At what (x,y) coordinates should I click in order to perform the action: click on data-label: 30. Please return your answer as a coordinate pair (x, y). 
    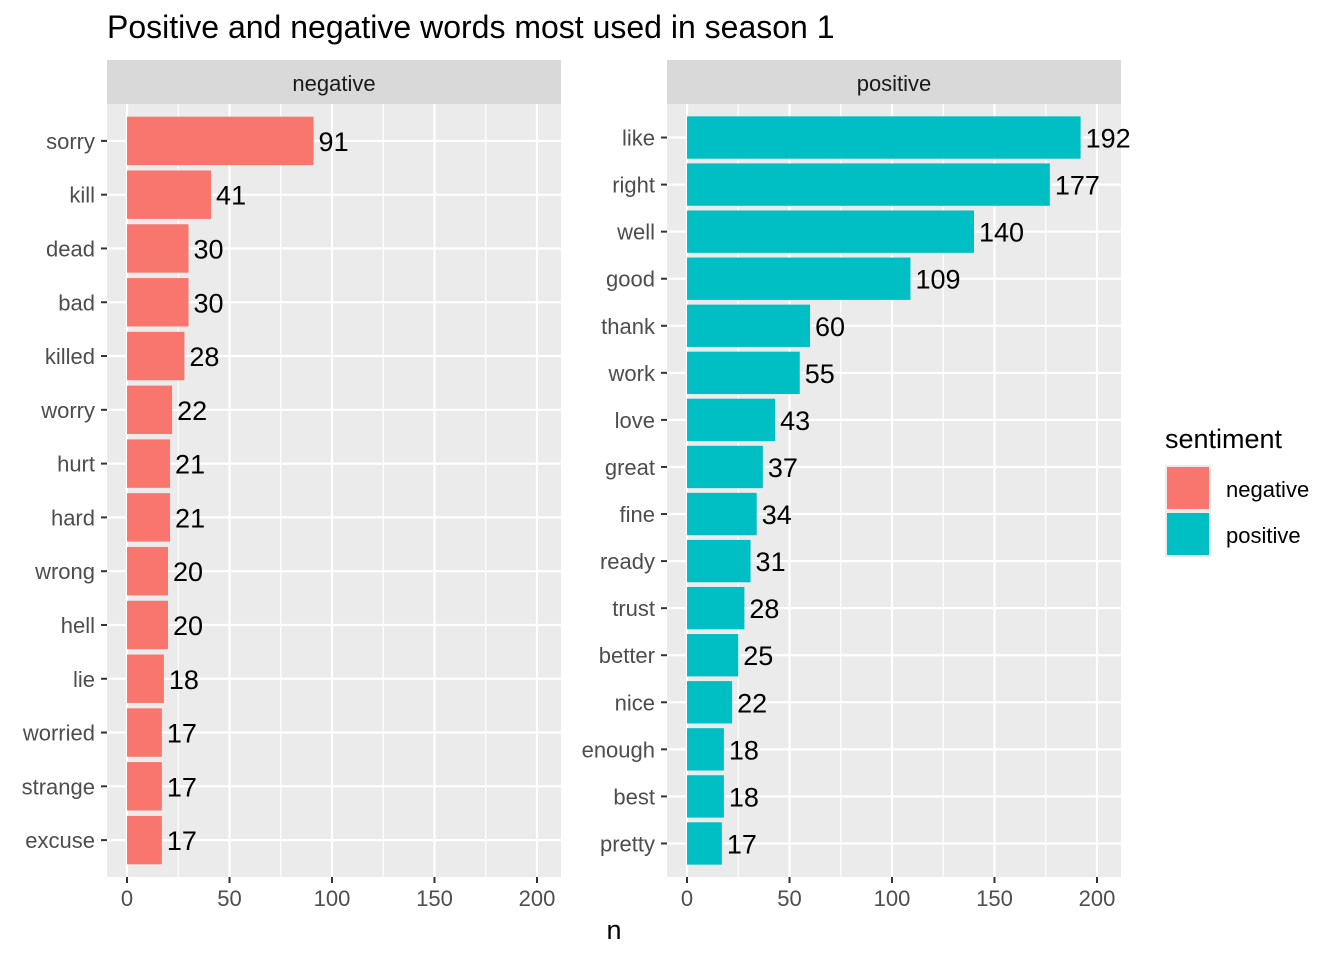
    Looking at the image, I should click on (209, 249).